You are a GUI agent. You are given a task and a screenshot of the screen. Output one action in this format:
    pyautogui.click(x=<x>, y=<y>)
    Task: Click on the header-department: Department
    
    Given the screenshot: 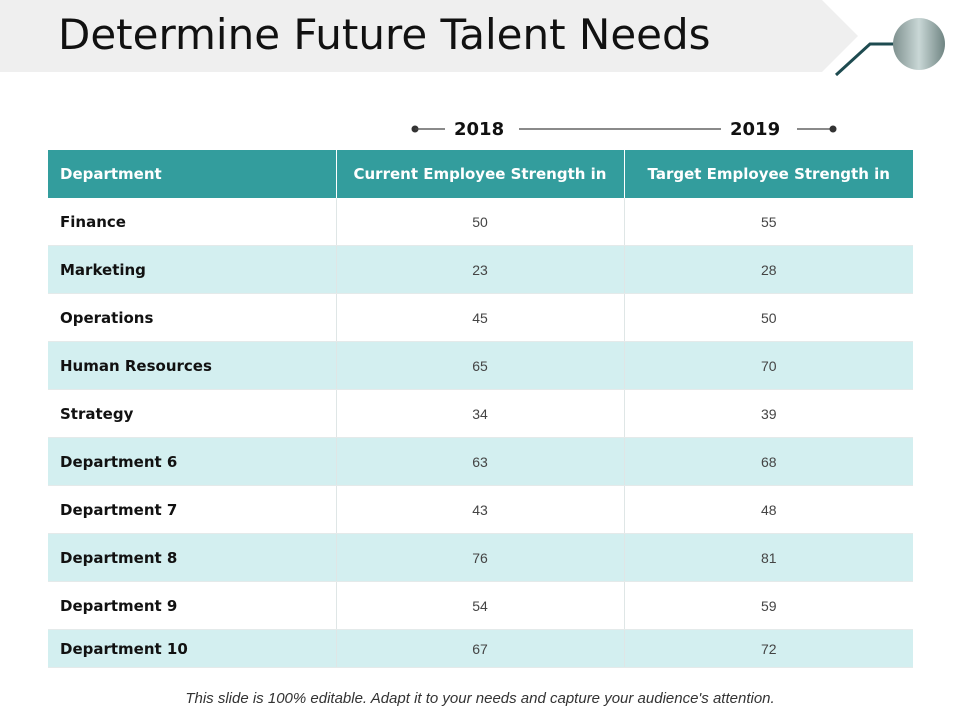 What is the action you would take?
    pyautogui.click(x=192, y=174)
    